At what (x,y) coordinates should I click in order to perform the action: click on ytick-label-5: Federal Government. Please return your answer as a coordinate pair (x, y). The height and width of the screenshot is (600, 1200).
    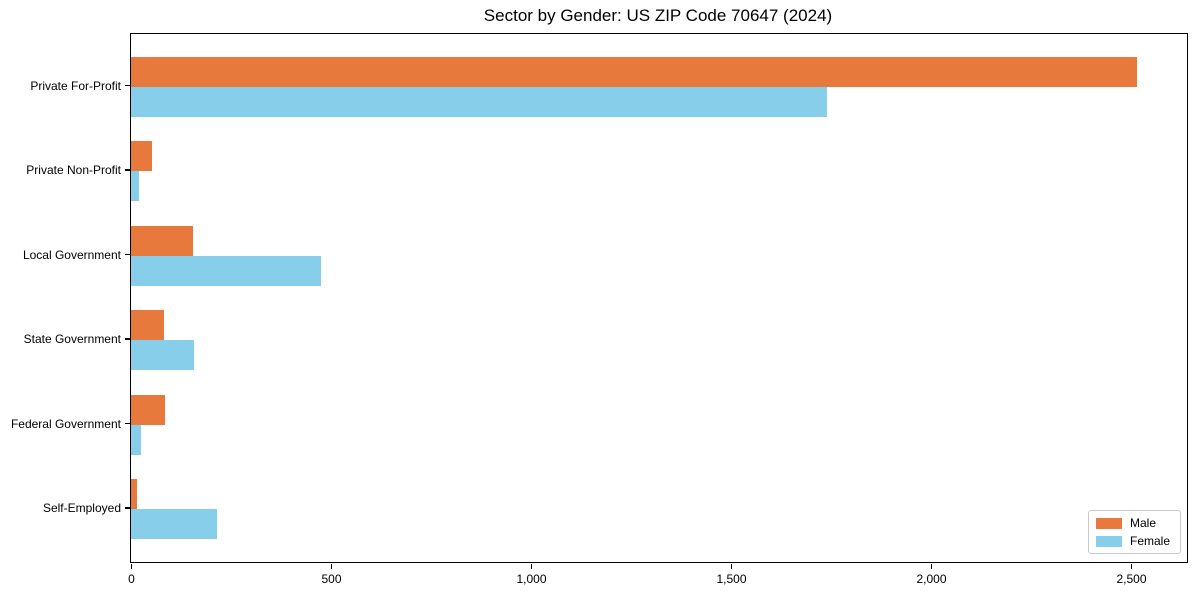
    Looking at the image, I should click on (65, 423).